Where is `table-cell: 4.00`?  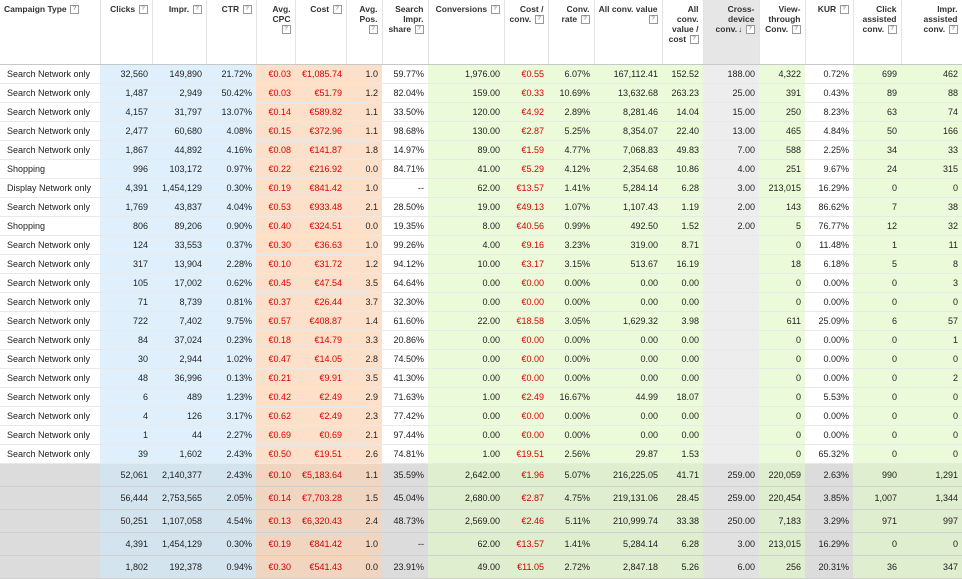 table-cell: 4.00 is located at coordinates (731, 169).